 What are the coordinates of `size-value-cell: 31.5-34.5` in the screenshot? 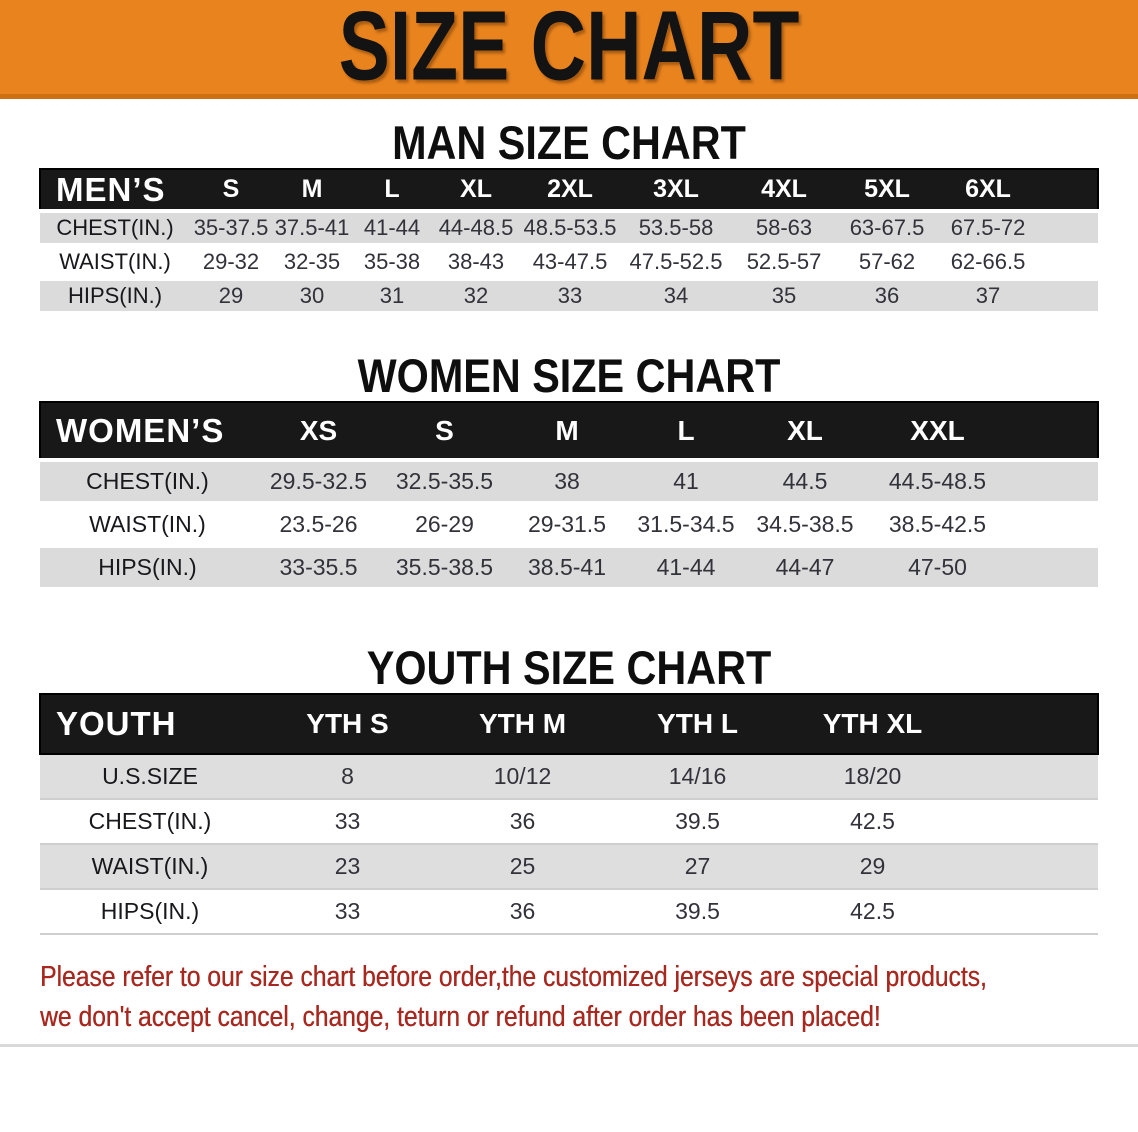 It's located at (686, 524).